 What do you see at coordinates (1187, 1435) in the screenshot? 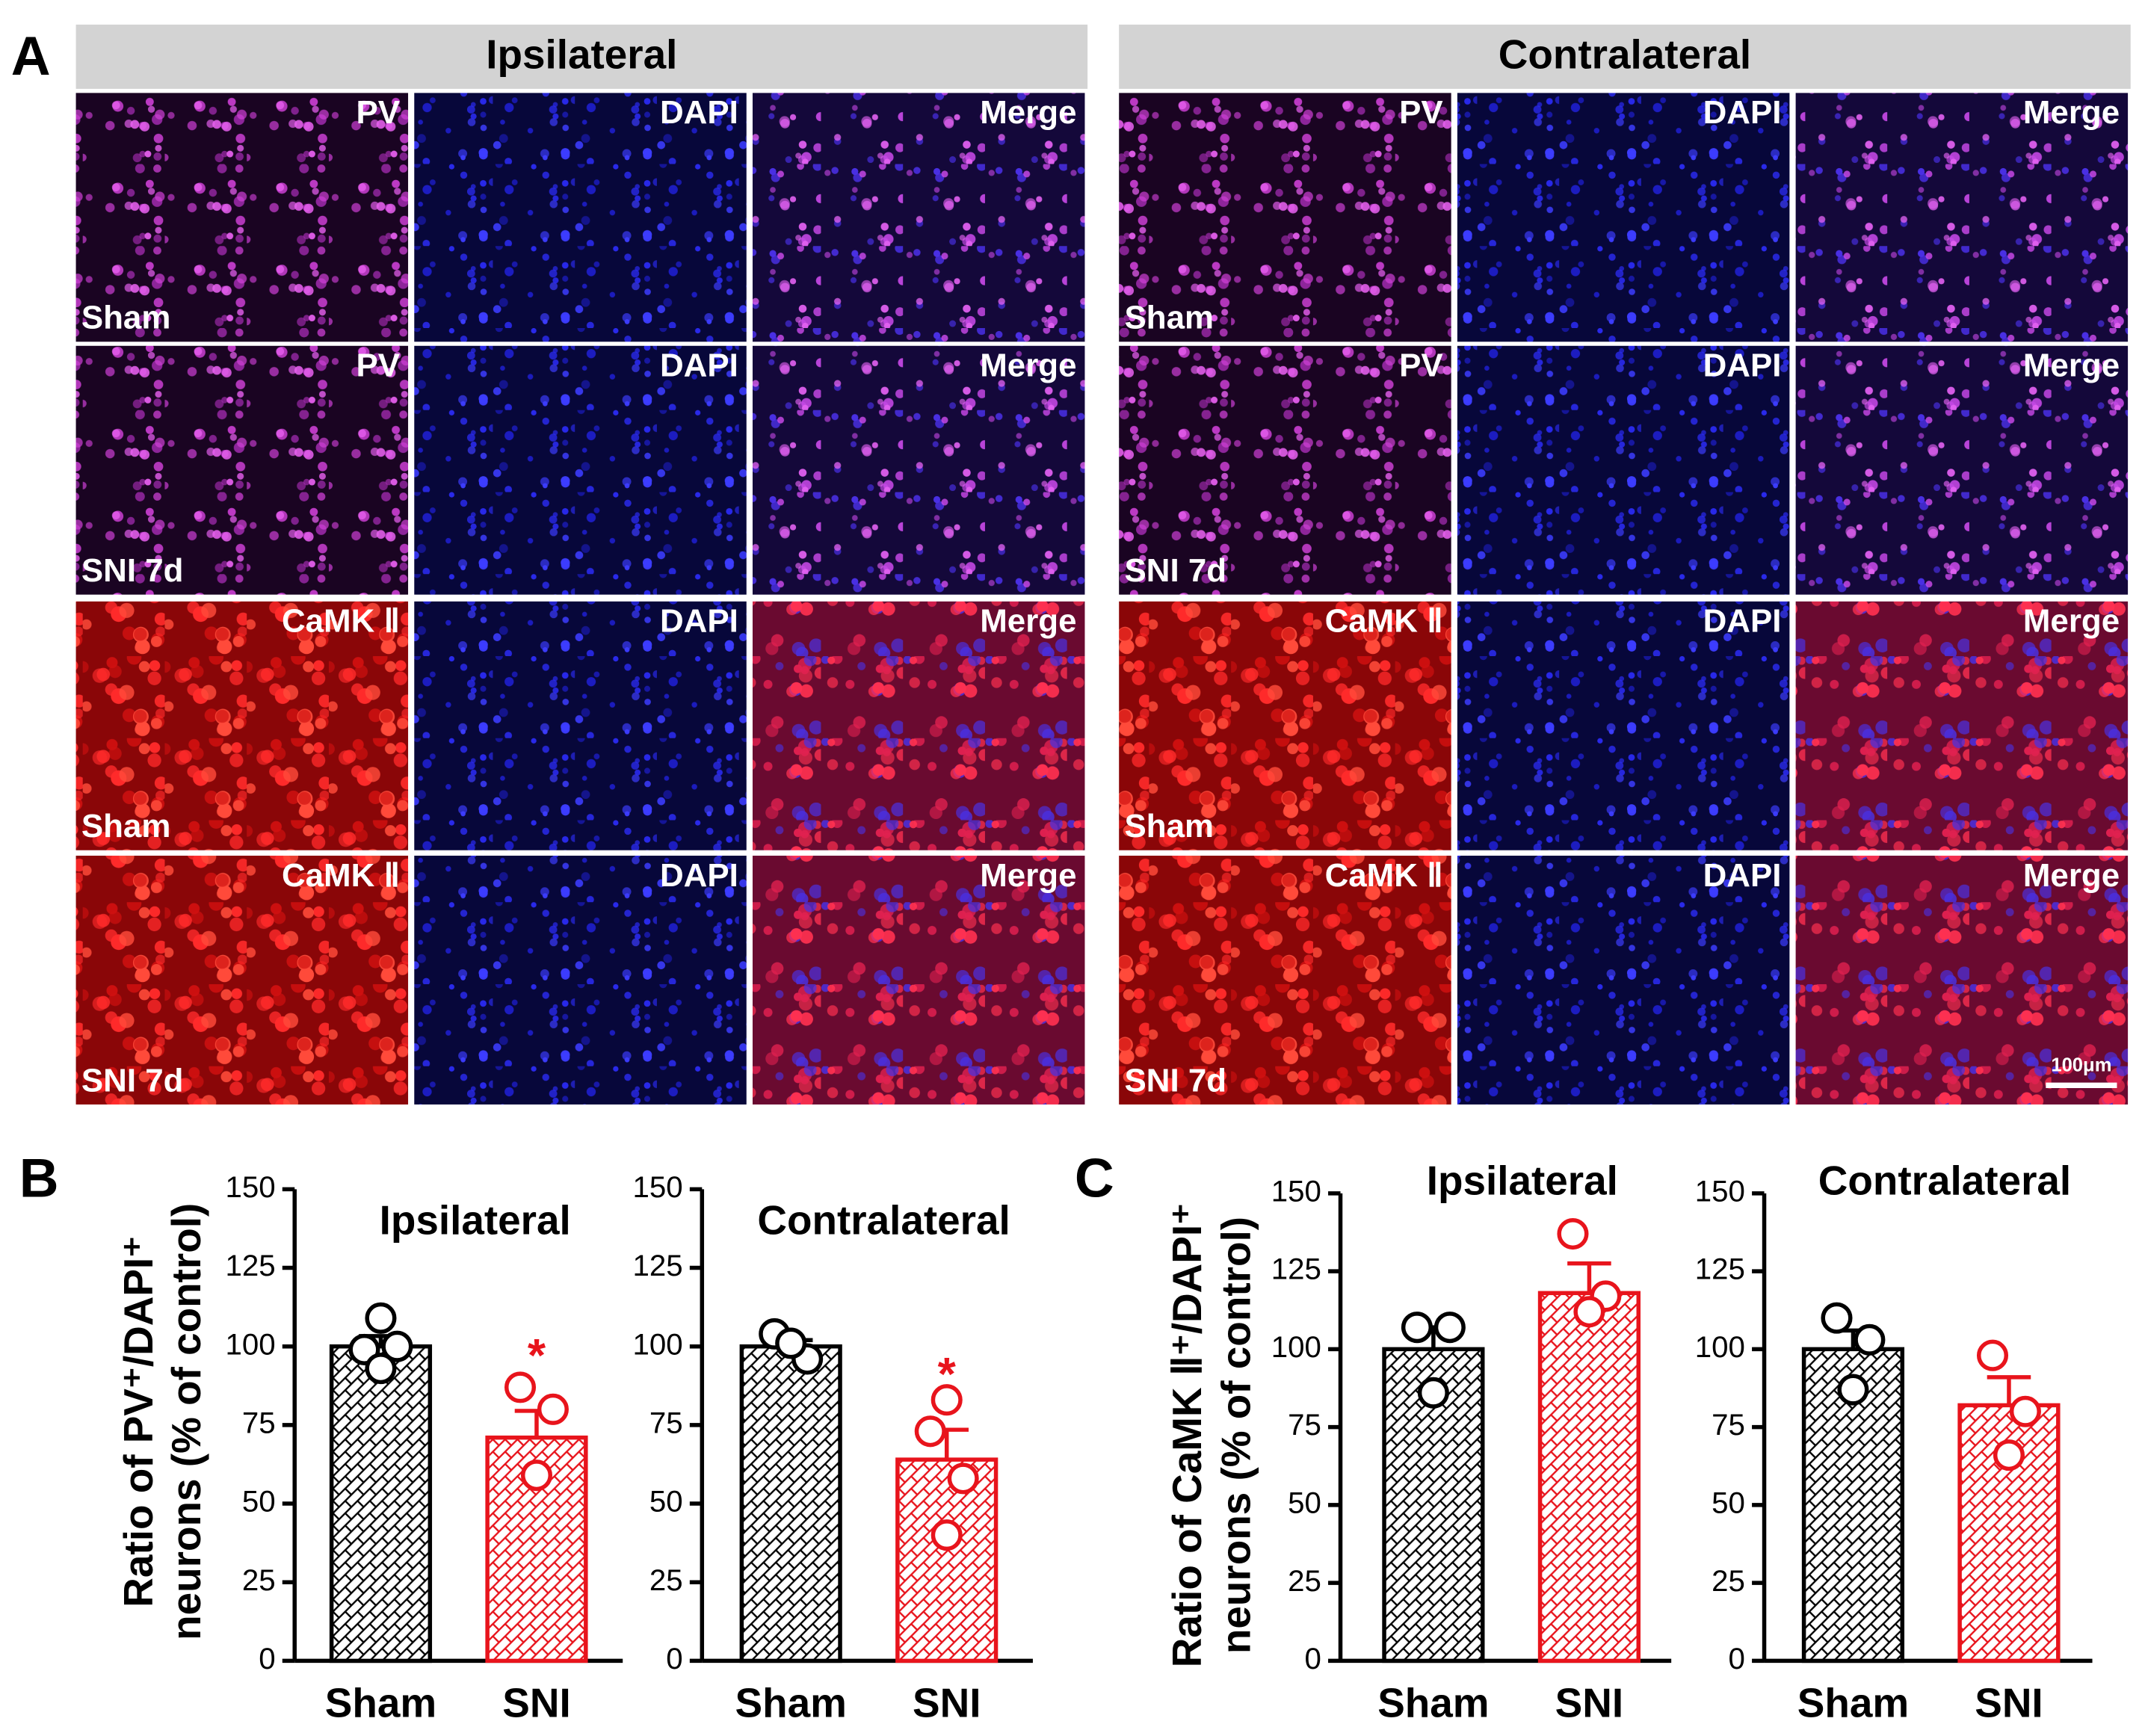
I see `y-axis-label: Ratio of CaMK Ⅱ⁺/DAPI⁺` at bounding box center [1187, 1435].